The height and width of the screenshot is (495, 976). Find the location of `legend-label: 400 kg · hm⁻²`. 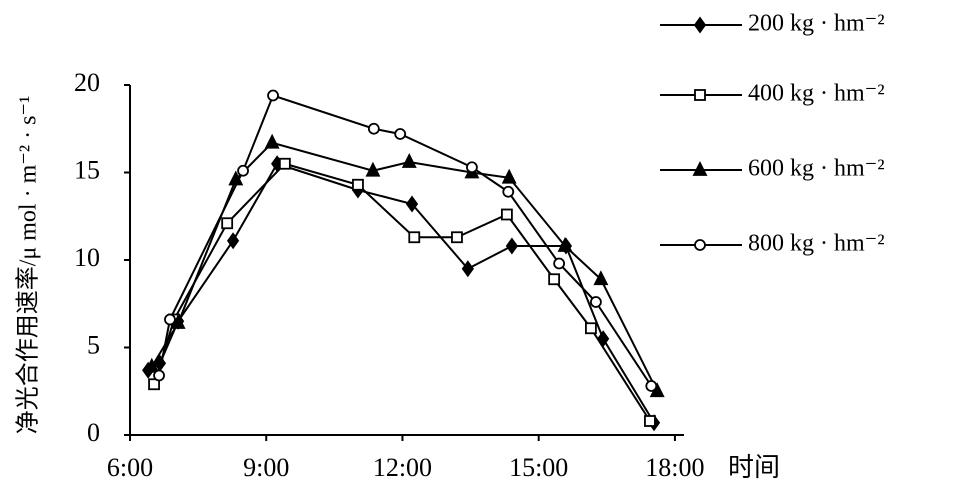

legend-label: 400 kg · hm⁻² is located at coordinates (816, 94).